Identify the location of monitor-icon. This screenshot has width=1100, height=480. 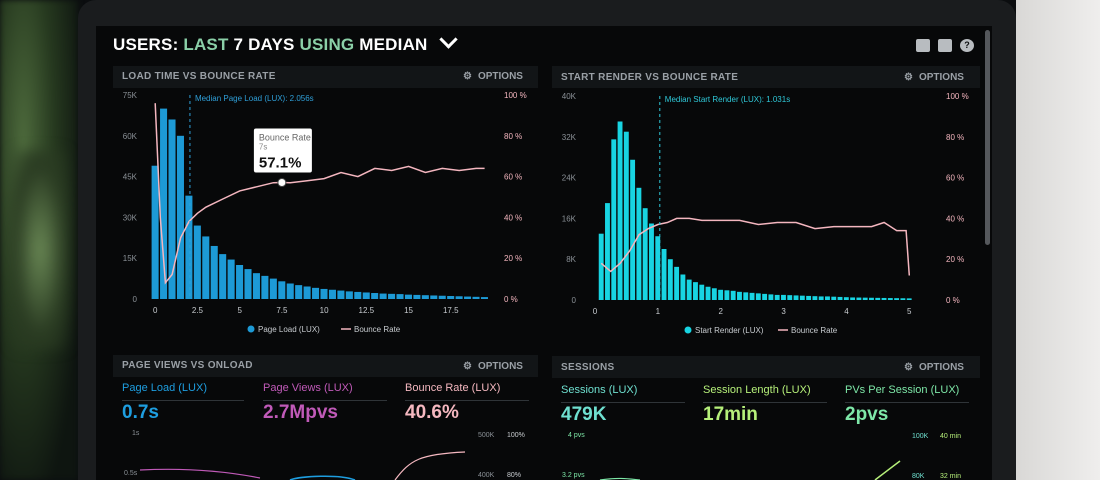
(923, 45).